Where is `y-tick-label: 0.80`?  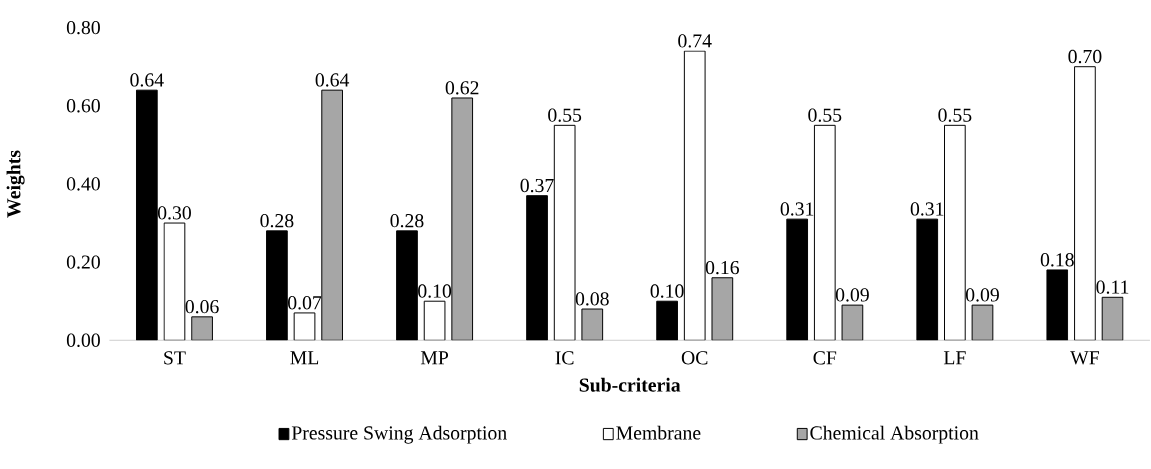
y-tick-label: 0.80 is located at coordinates (83, 28).